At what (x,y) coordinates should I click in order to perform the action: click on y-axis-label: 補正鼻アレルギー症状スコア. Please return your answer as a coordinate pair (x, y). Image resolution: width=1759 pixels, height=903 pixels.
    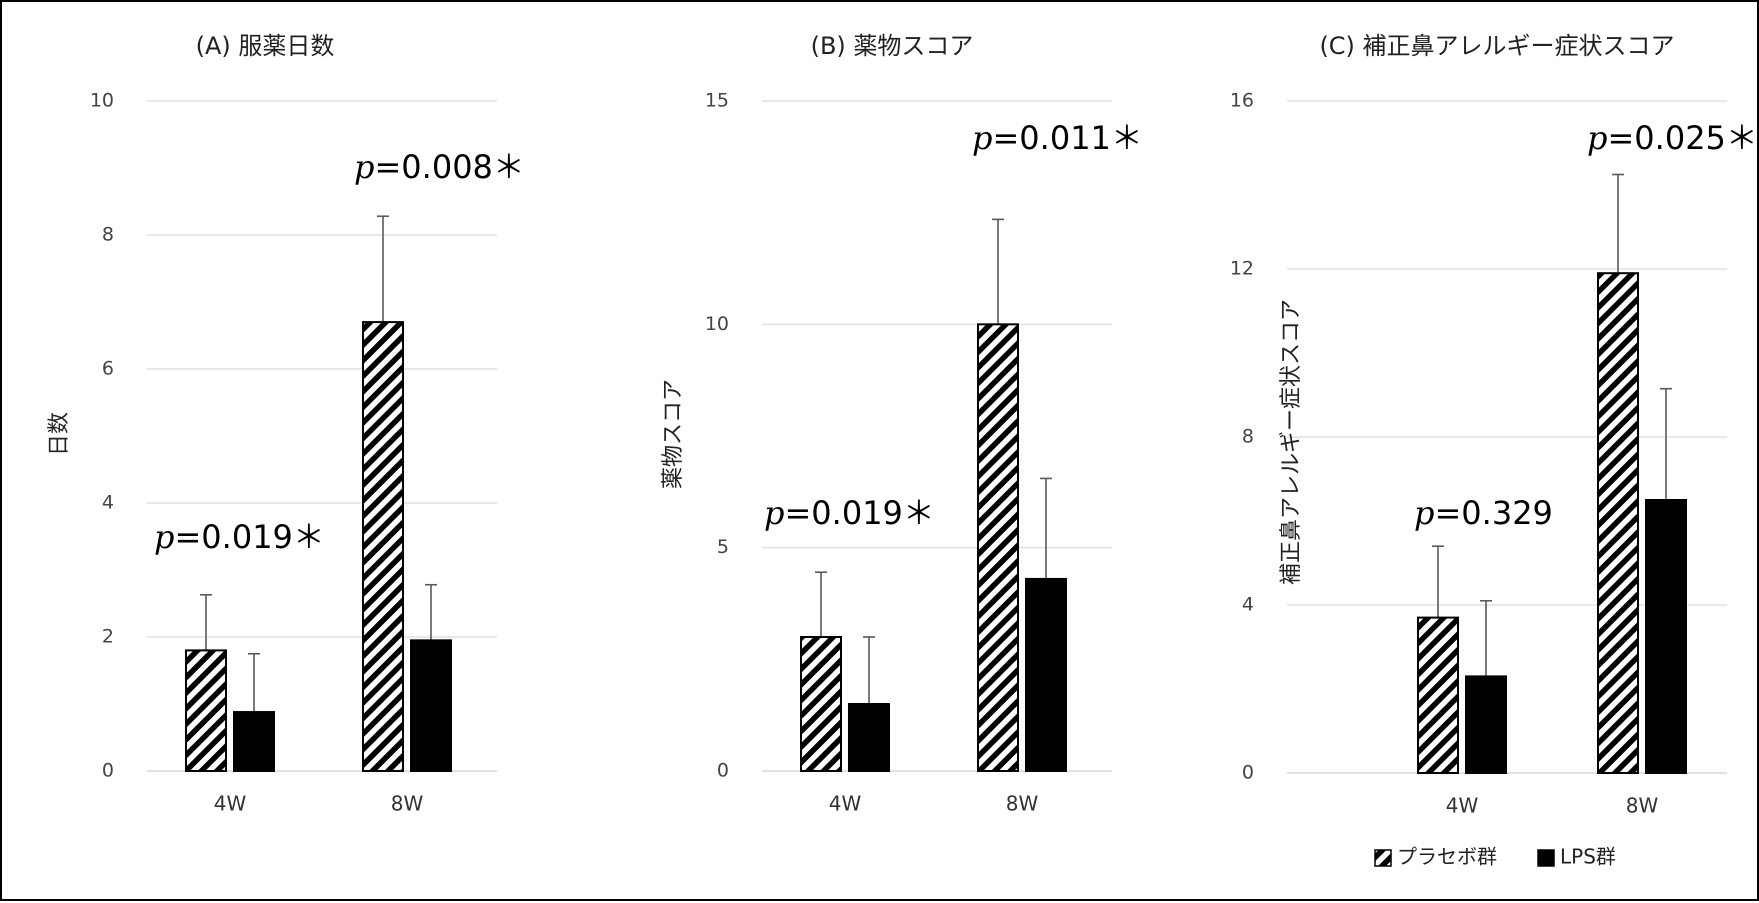
    Looking at the image, I should click on (1291, 442).